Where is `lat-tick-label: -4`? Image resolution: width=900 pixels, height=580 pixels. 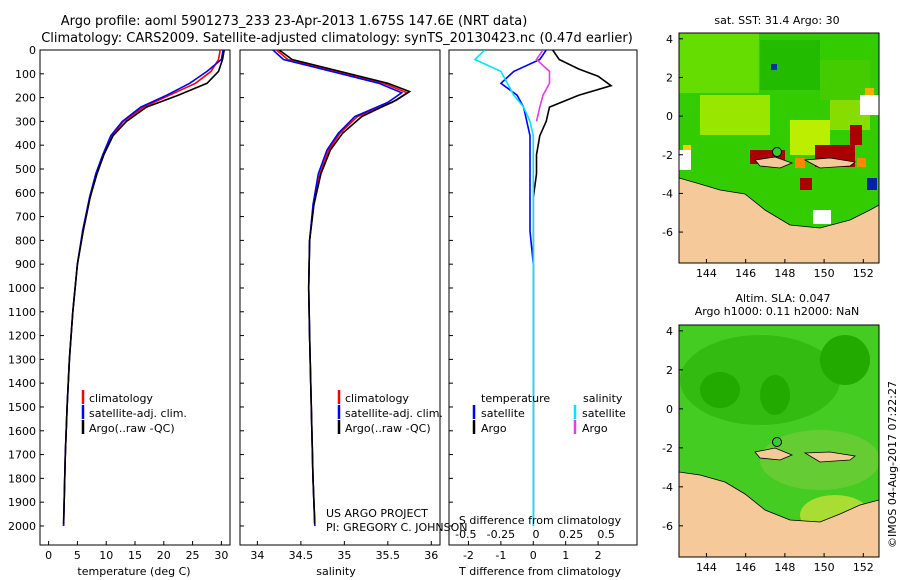
lat-tick-label: -4 is located at coordinates (667, 193).